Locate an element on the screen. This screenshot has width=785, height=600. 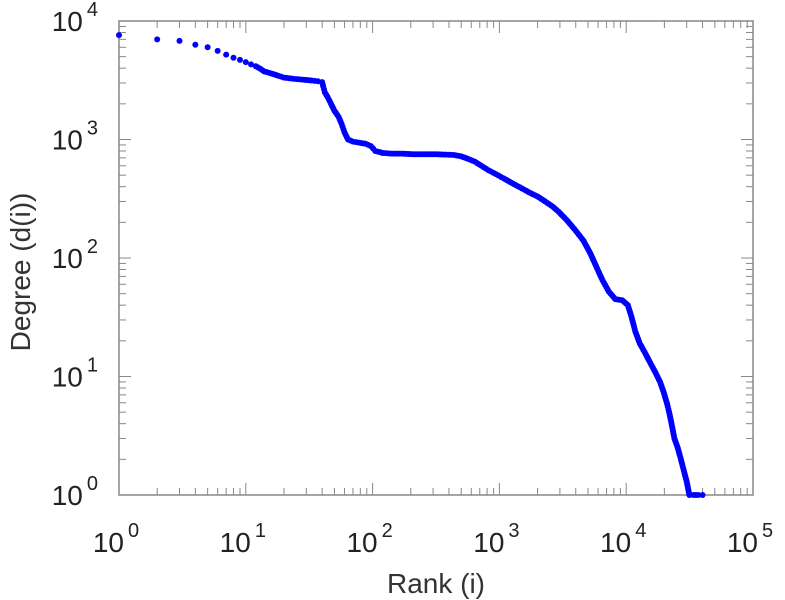
x-tick-label: 10 1 is located at coordinates (243, 539).